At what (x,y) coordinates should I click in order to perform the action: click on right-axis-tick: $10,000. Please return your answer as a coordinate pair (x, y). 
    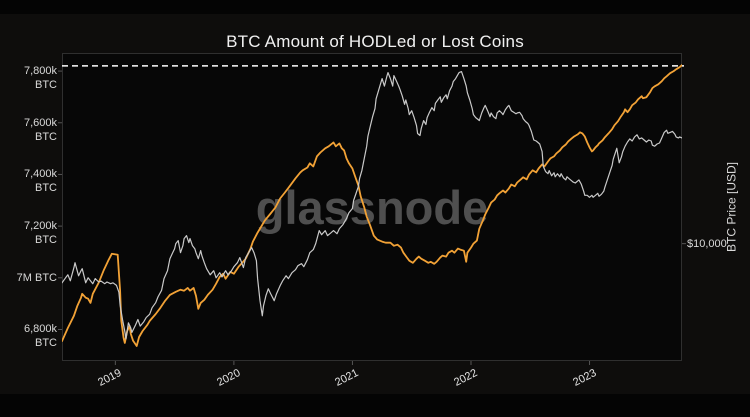
    Looking at the image, I should click on (707, 243).